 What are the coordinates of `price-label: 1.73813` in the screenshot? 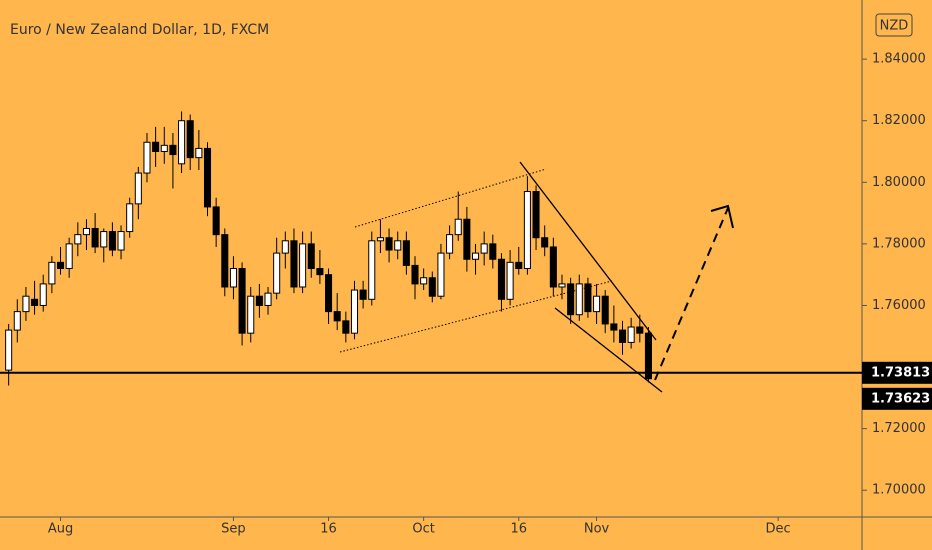 It's located at (900, 372).